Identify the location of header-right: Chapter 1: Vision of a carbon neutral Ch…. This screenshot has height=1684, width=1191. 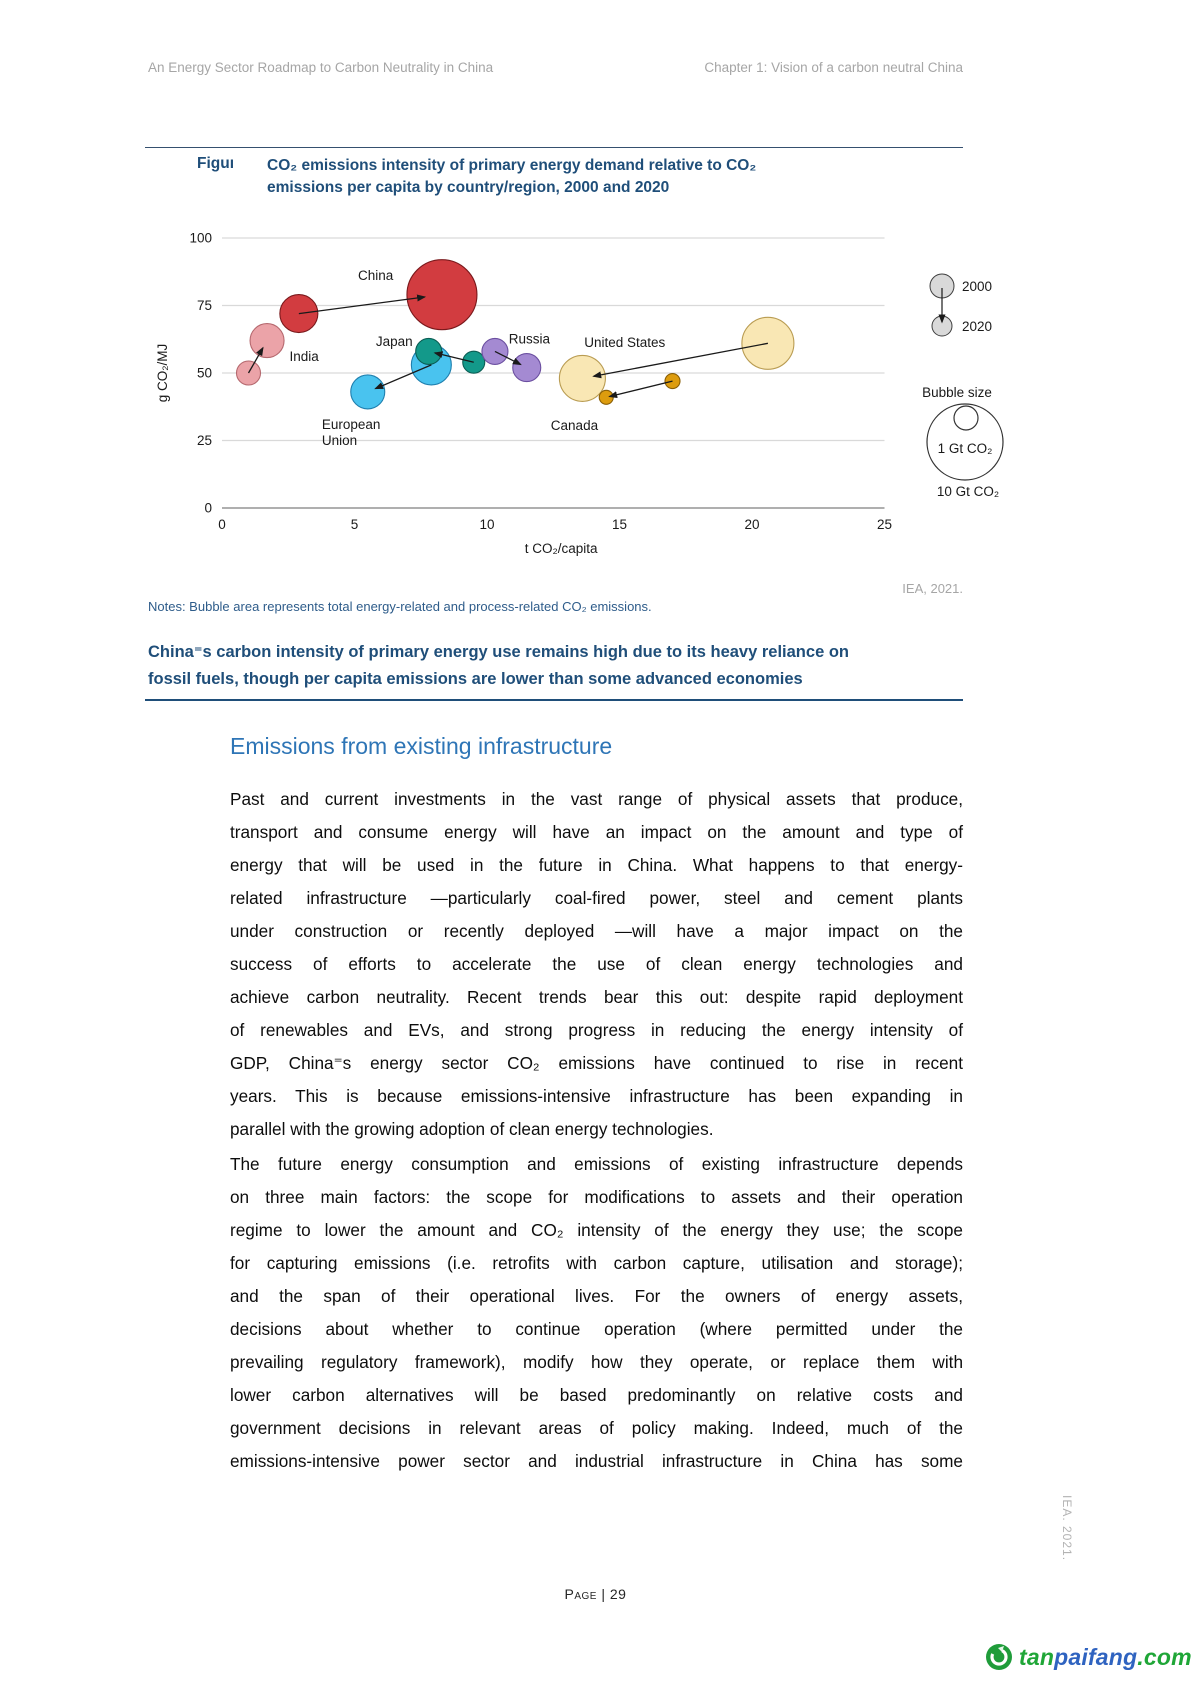
(833, 67).